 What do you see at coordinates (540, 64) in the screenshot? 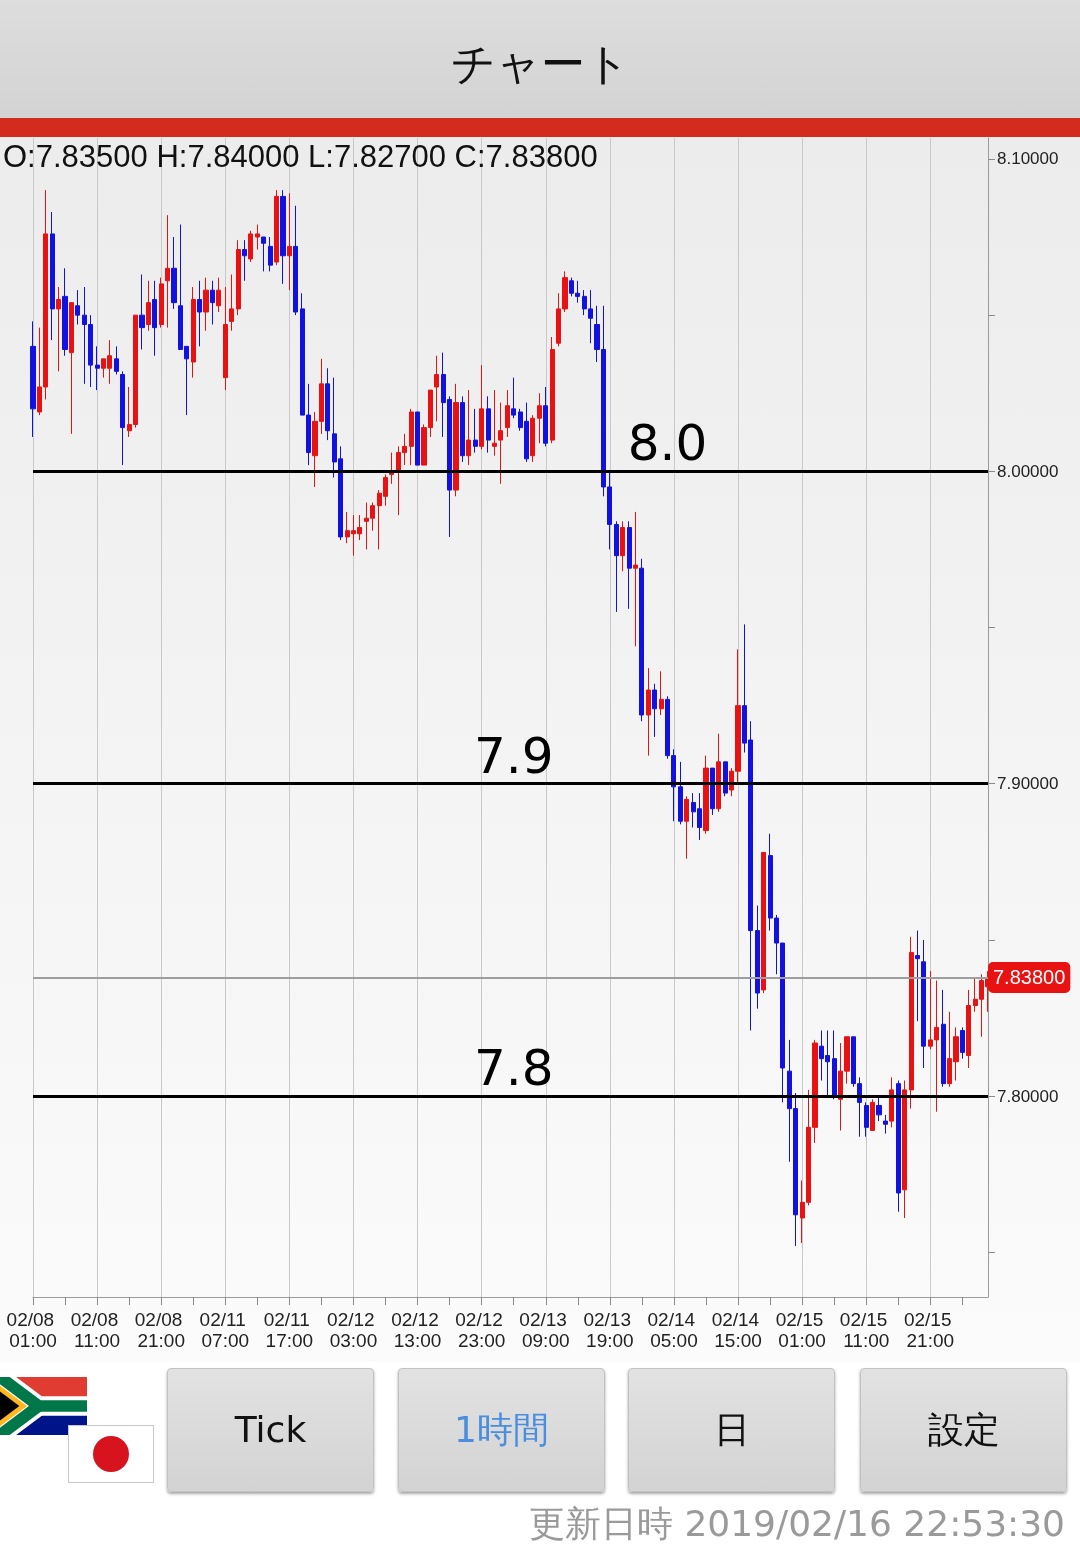
I see `chart-title: チャート` at bounding box center [540, 64].